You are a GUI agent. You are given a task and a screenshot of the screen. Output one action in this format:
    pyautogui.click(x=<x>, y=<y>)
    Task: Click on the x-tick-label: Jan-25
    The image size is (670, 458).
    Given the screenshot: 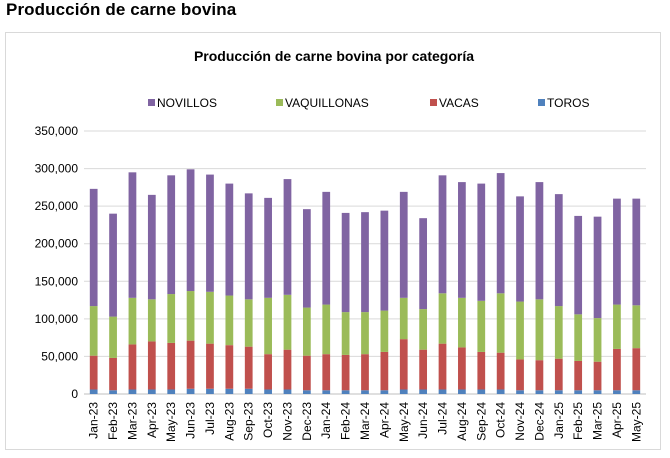 What is the action you would take?
    pyautogui.click(x=559, y=420)
    